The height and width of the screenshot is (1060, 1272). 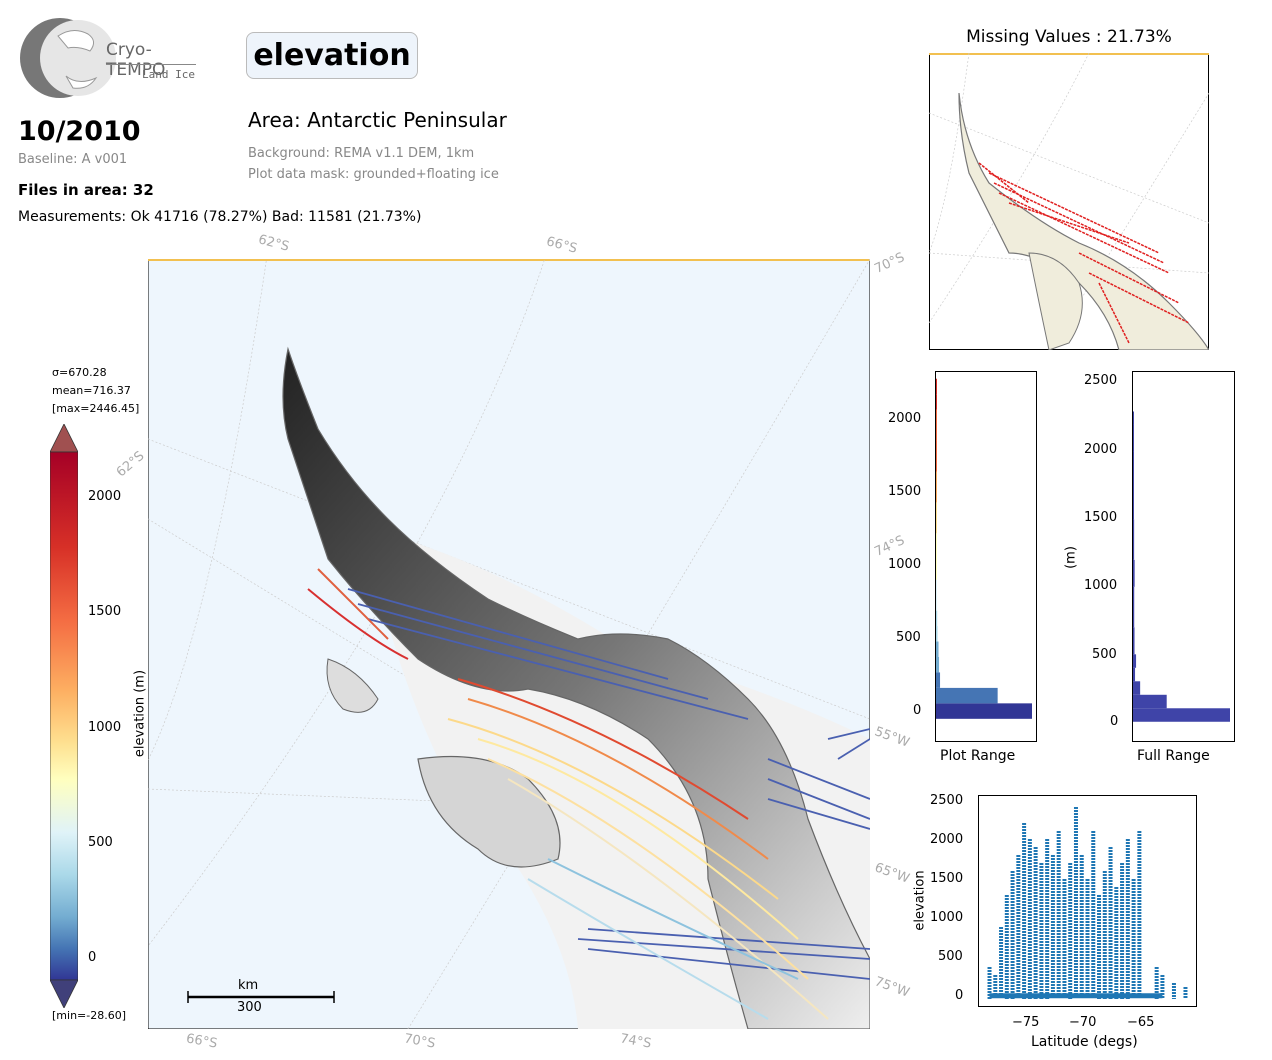 I want to click on scatter-canvas, so click(x=1087, y=901).